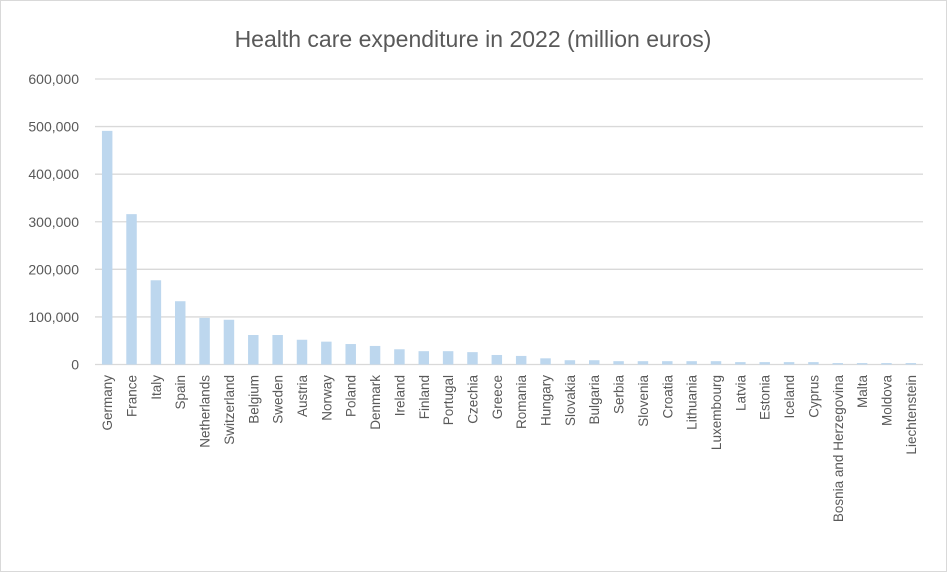 The width and height of the screenshot is (947, 572). Describe the element at coordinates (399, 395) in the screenshot. I see `x-tick-label: Ireland` at that location.